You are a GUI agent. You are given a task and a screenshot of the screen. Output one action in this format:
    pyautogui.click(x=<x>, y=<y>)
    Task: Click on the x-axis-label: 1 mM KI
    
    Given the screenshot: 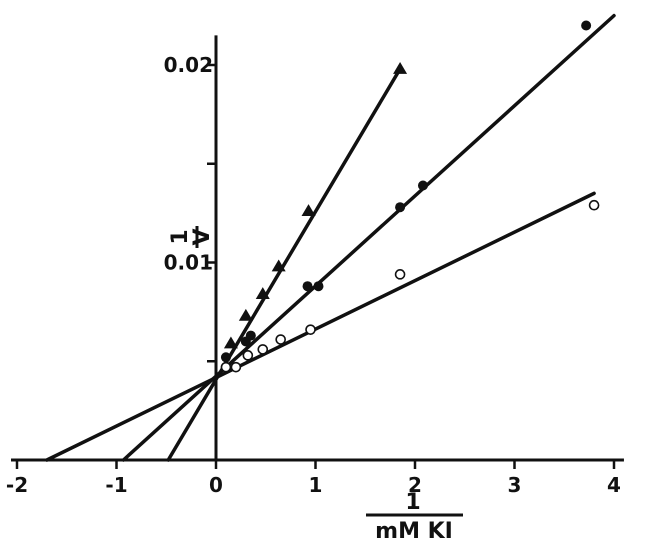 What is the action you would take?
    pyautogui.click(x=414, y=517)
    